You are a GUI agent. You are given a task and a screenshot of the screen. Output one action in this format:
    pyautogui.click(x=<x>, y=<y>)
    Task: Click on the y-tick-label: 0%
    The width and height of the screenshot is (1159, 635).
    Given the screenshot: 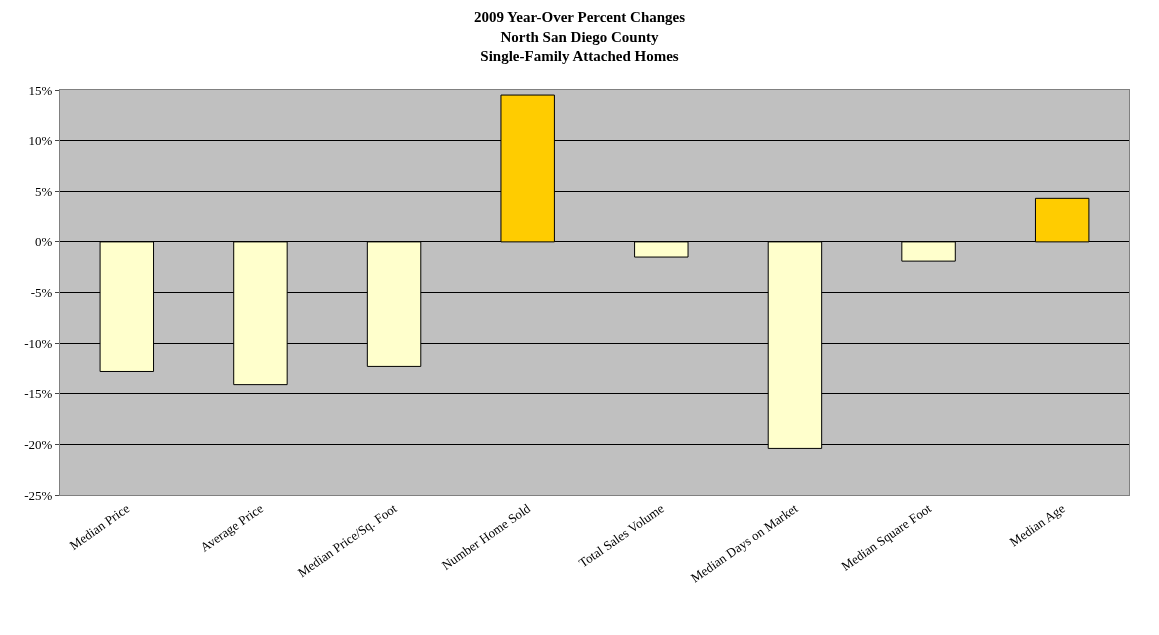 What is the action you would take?
    pyautogui.click(x=44, y=242)
    